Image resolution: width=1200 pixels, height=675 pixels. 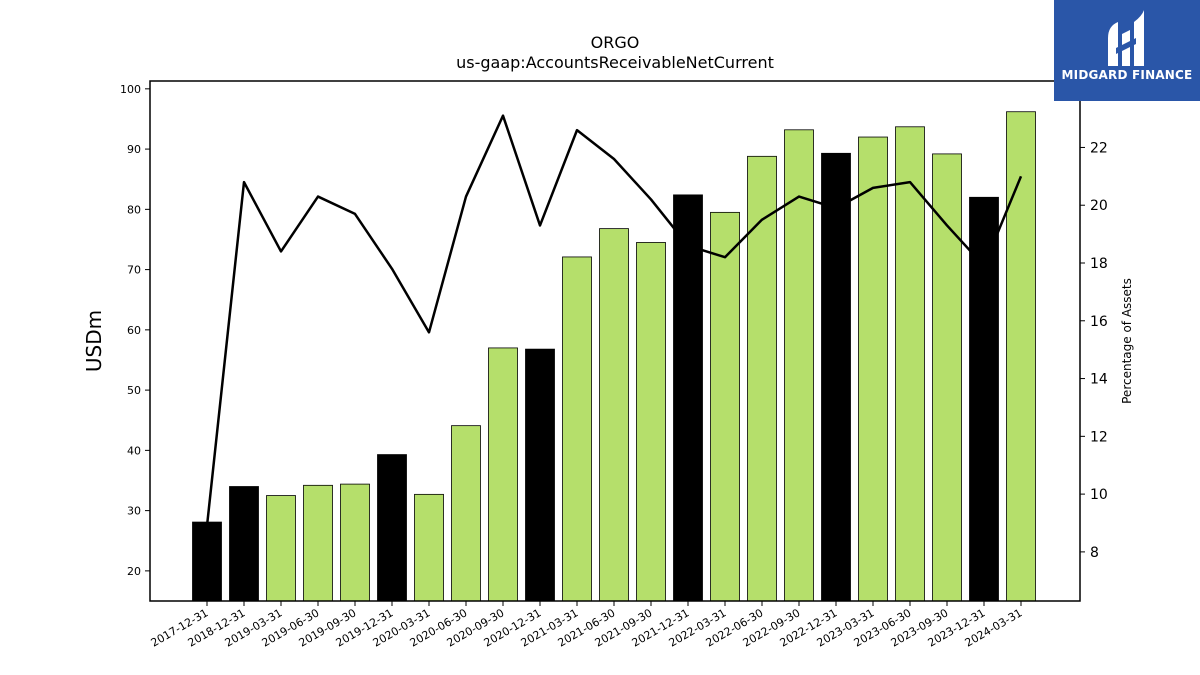 What do you see at coordinates (1094, 553) in the screenshot?
I see `y2-tick-label: 8` at bounding box center [1094, 553].